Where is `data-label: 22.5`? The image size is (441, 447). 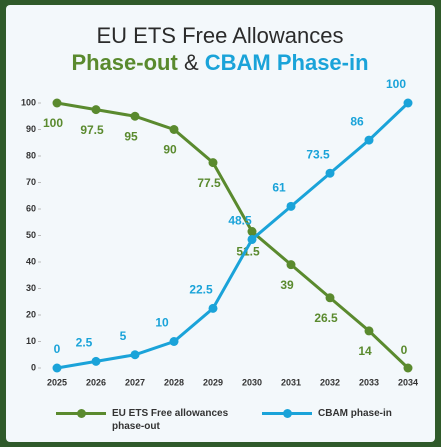
data-label: 22.5 is located at coordinates (201, 290).